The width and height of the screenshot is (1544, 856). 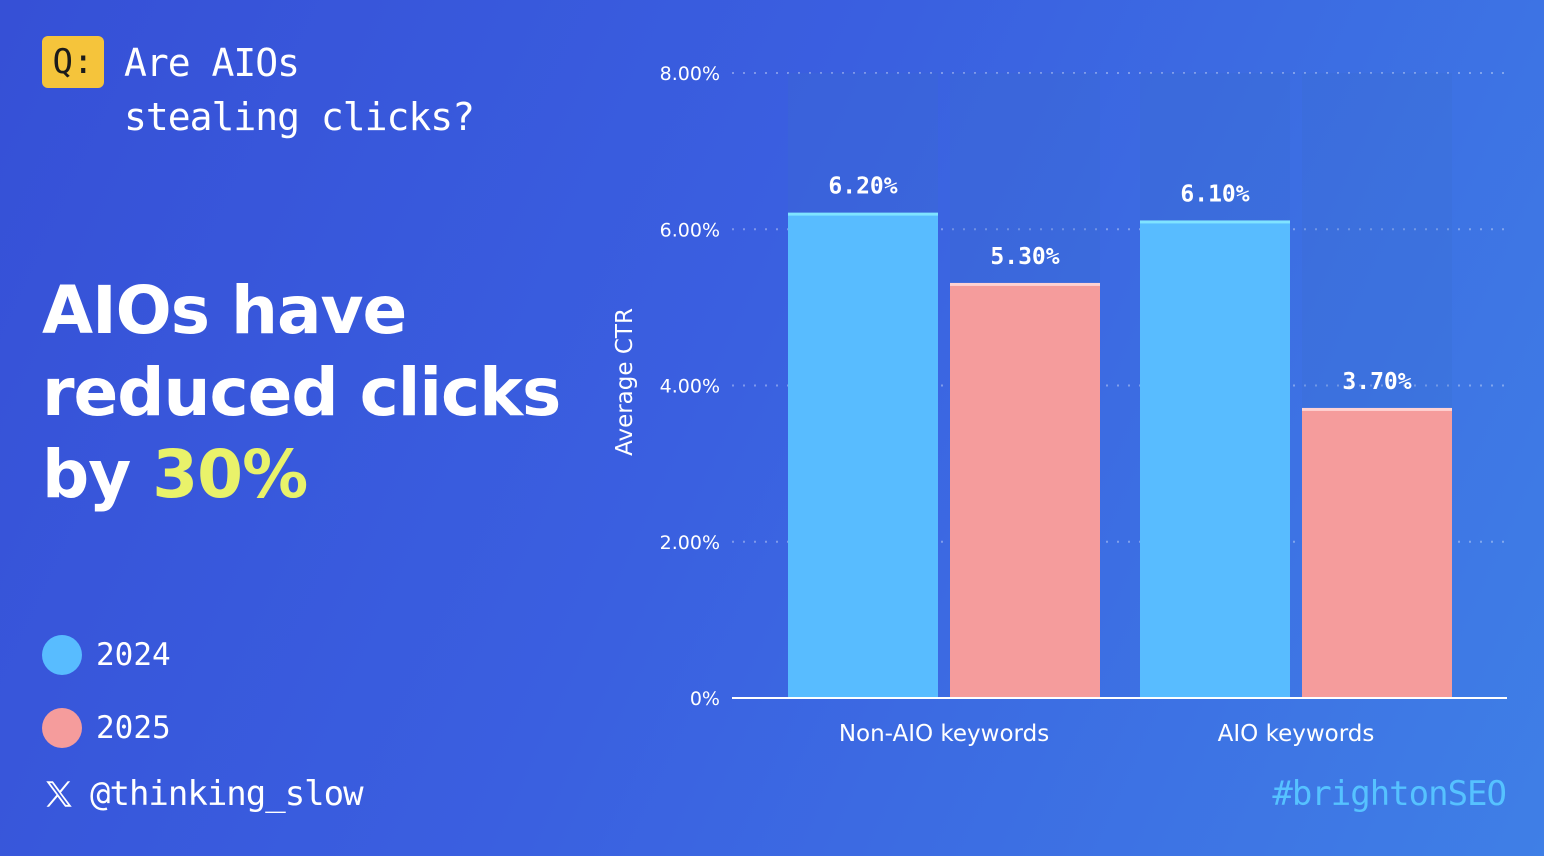 I want to click on y-tick-label: 0%, so click(x=705, y=699).